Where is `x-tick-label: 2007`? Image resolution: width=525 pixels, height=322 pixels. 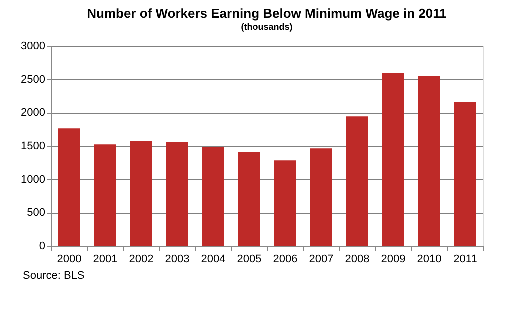
x-tick-label: 2007 is located at coordinates (321, 260).